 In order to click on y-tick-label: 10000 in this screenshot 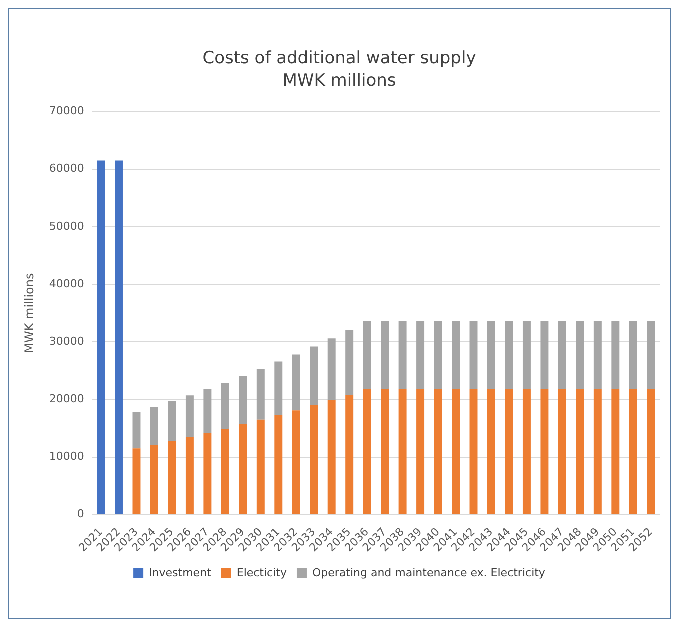, I will do `click(66, 457)`.